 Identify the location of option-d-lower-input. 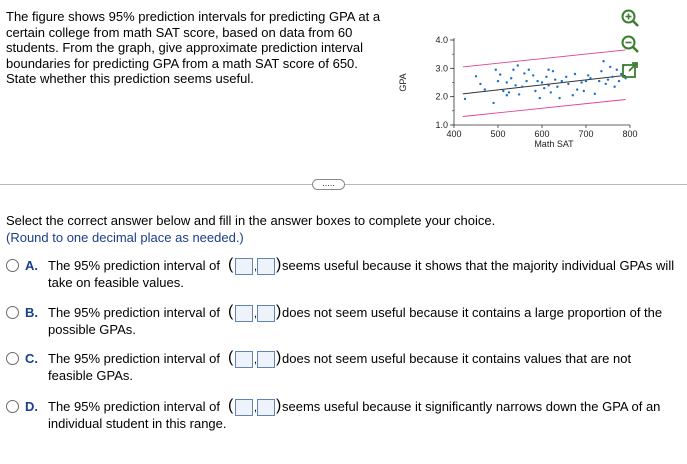
(244, 407).